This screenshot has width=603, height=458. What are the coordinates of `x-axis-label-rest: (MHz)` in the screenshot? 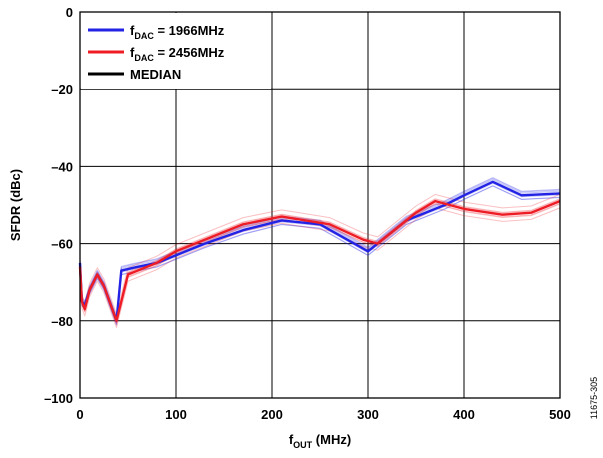 It's located at (331, 439).